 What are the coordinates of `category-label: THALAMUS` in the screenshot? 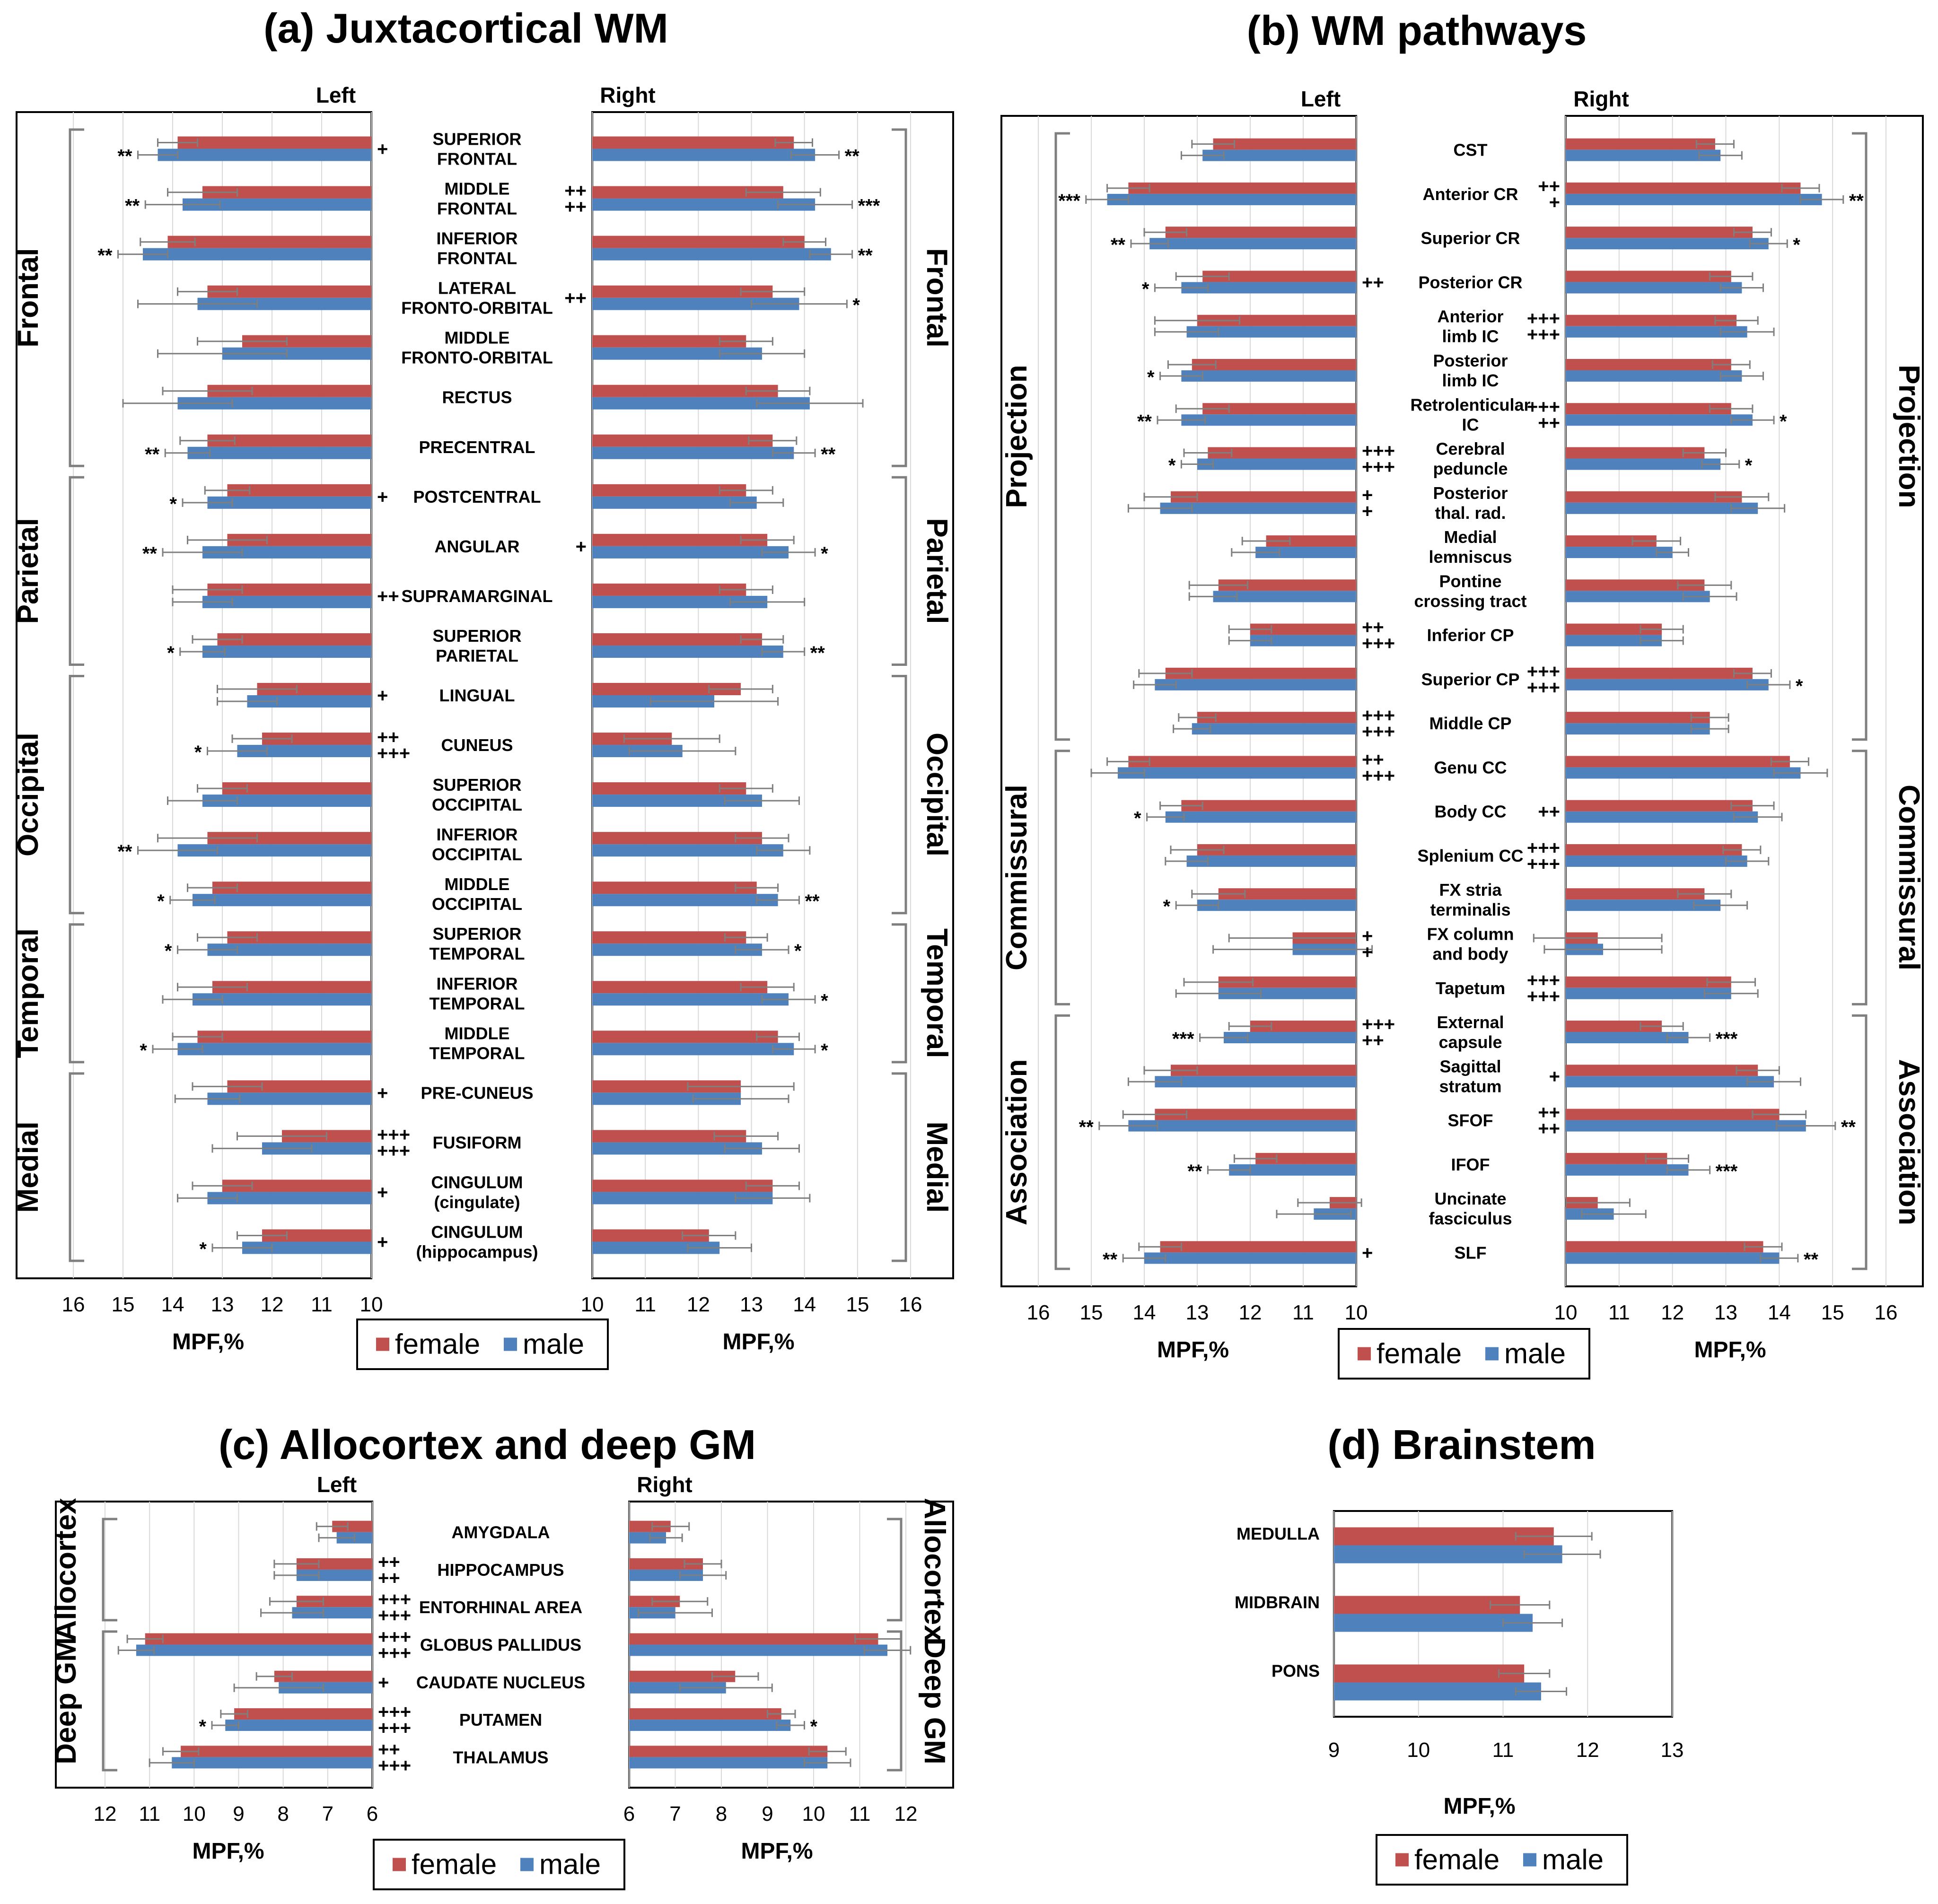 It's located at (501, 1757).